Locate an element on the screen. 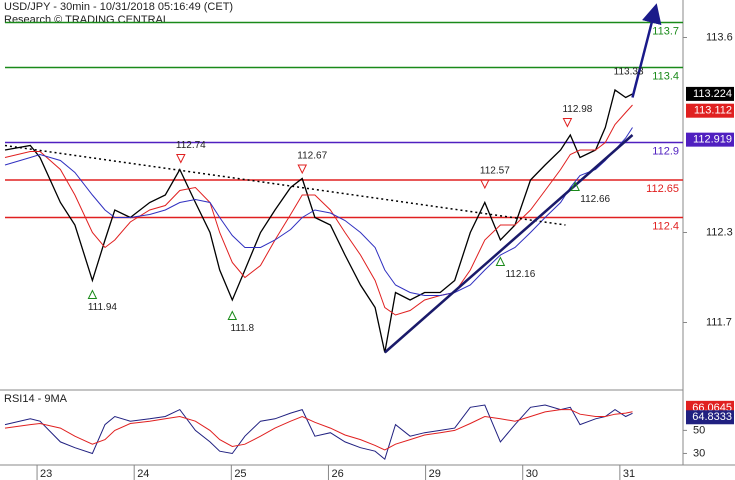 The height and width of the screenshot is (480, 735). annotation-label: 111.8 is located at coordinates (243, 328).